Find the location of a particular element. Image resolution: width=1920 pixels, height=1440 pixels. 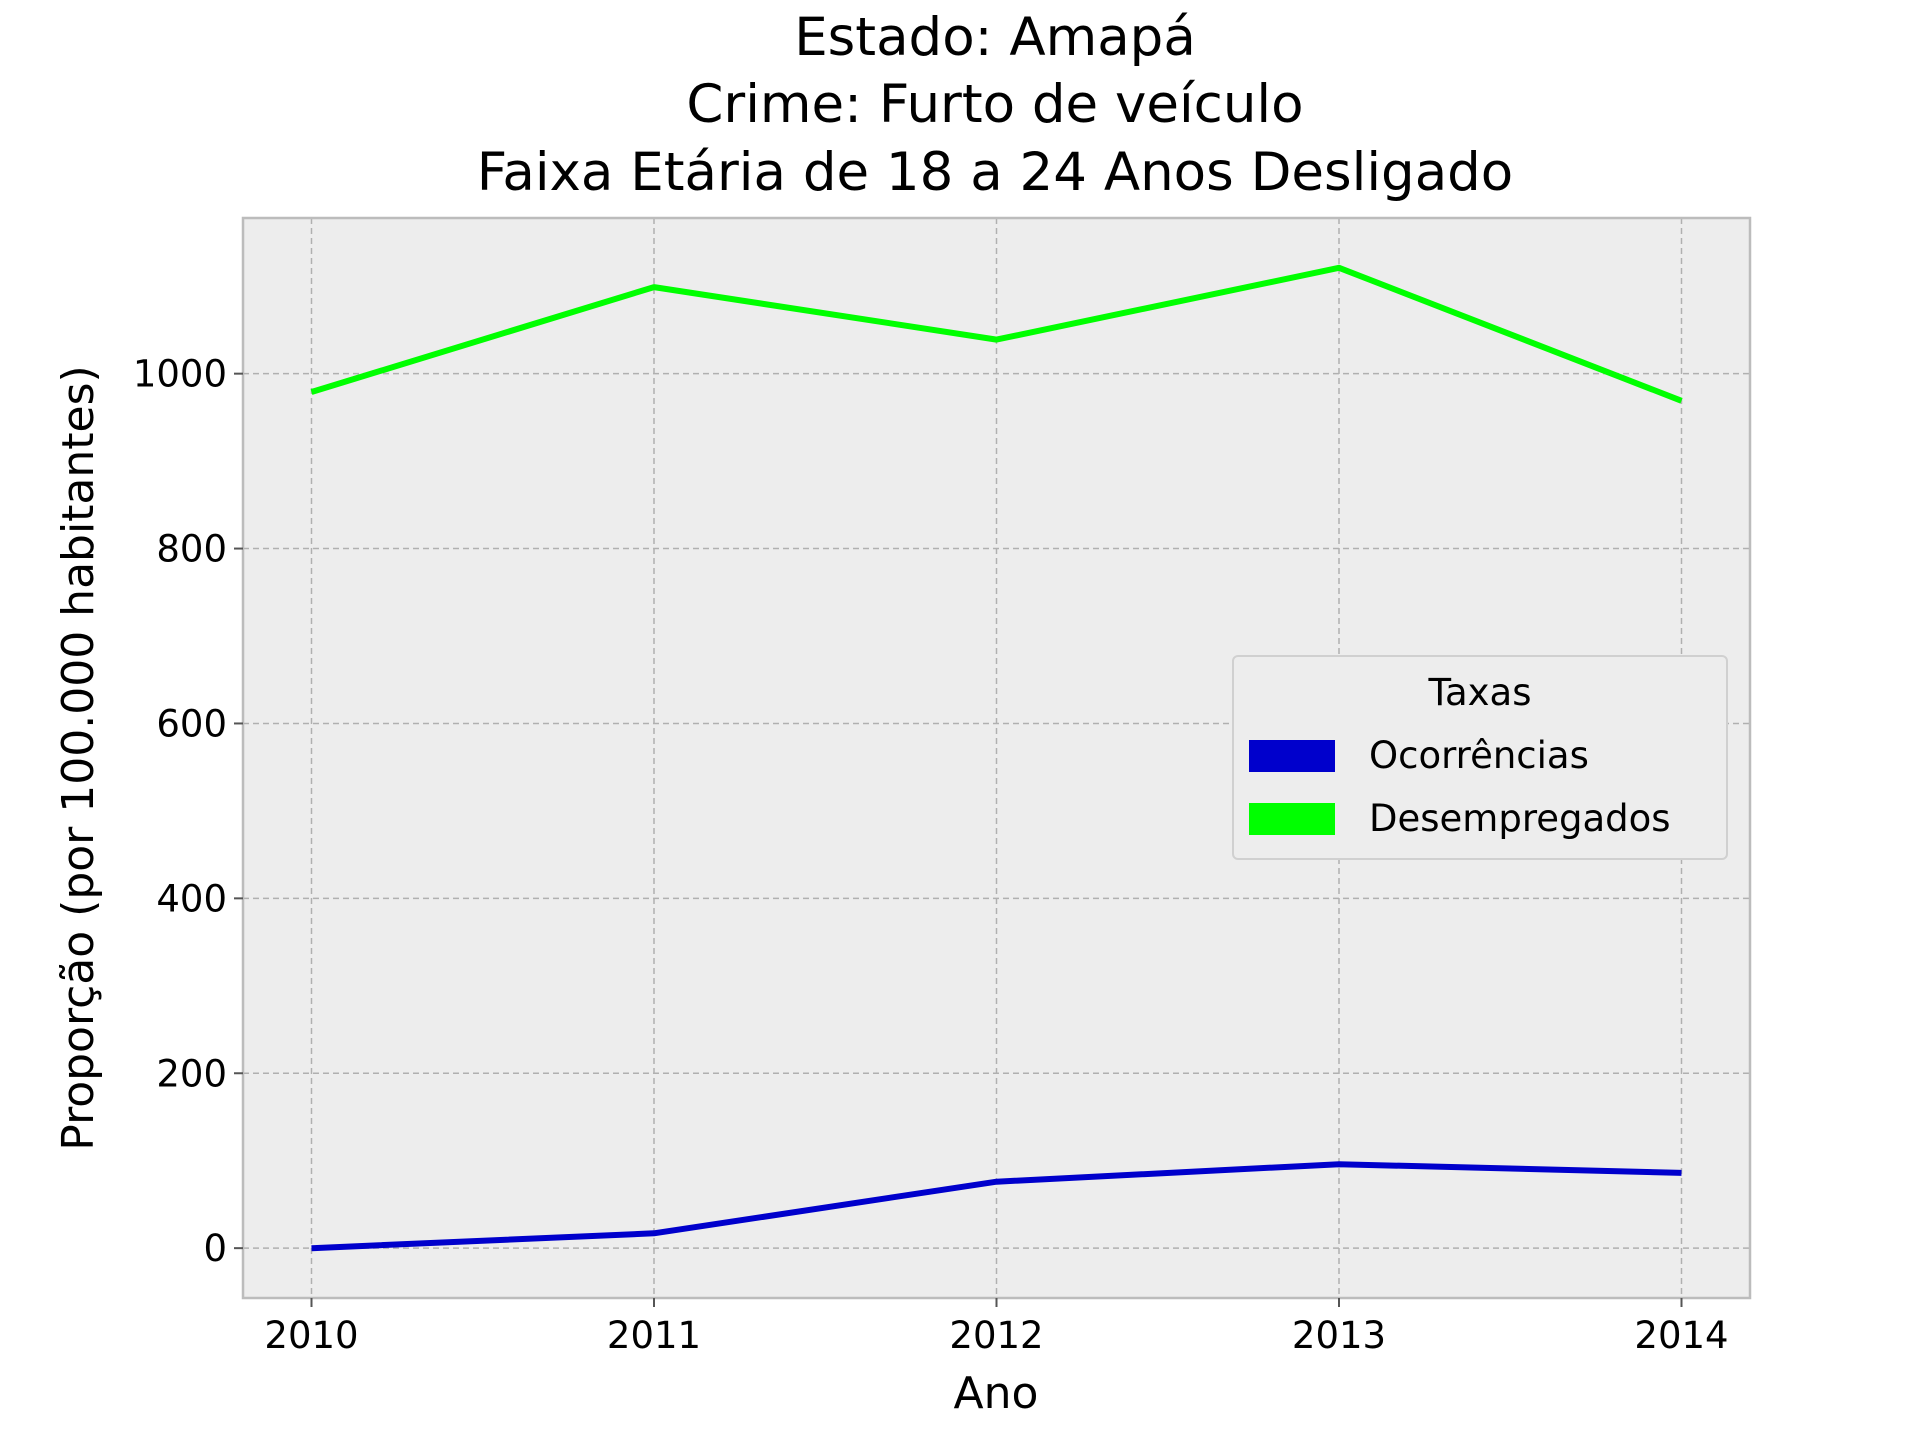

x-axis-label: Ano is located at coordinates (996, 1393).